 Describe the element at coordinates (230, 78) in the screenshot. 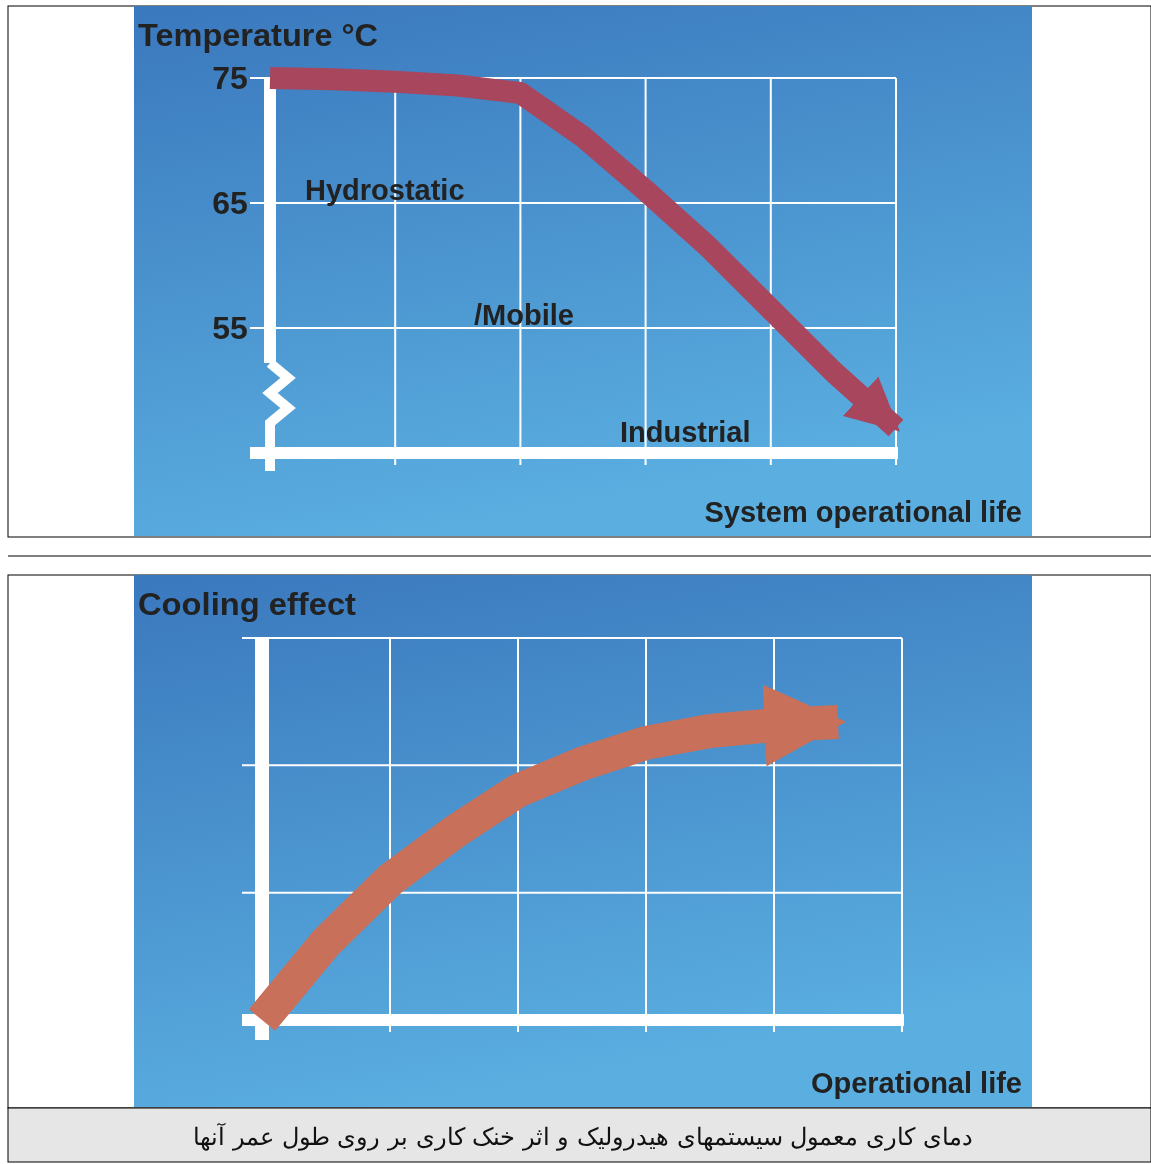

I see `y-tick-label: 75` at that location.